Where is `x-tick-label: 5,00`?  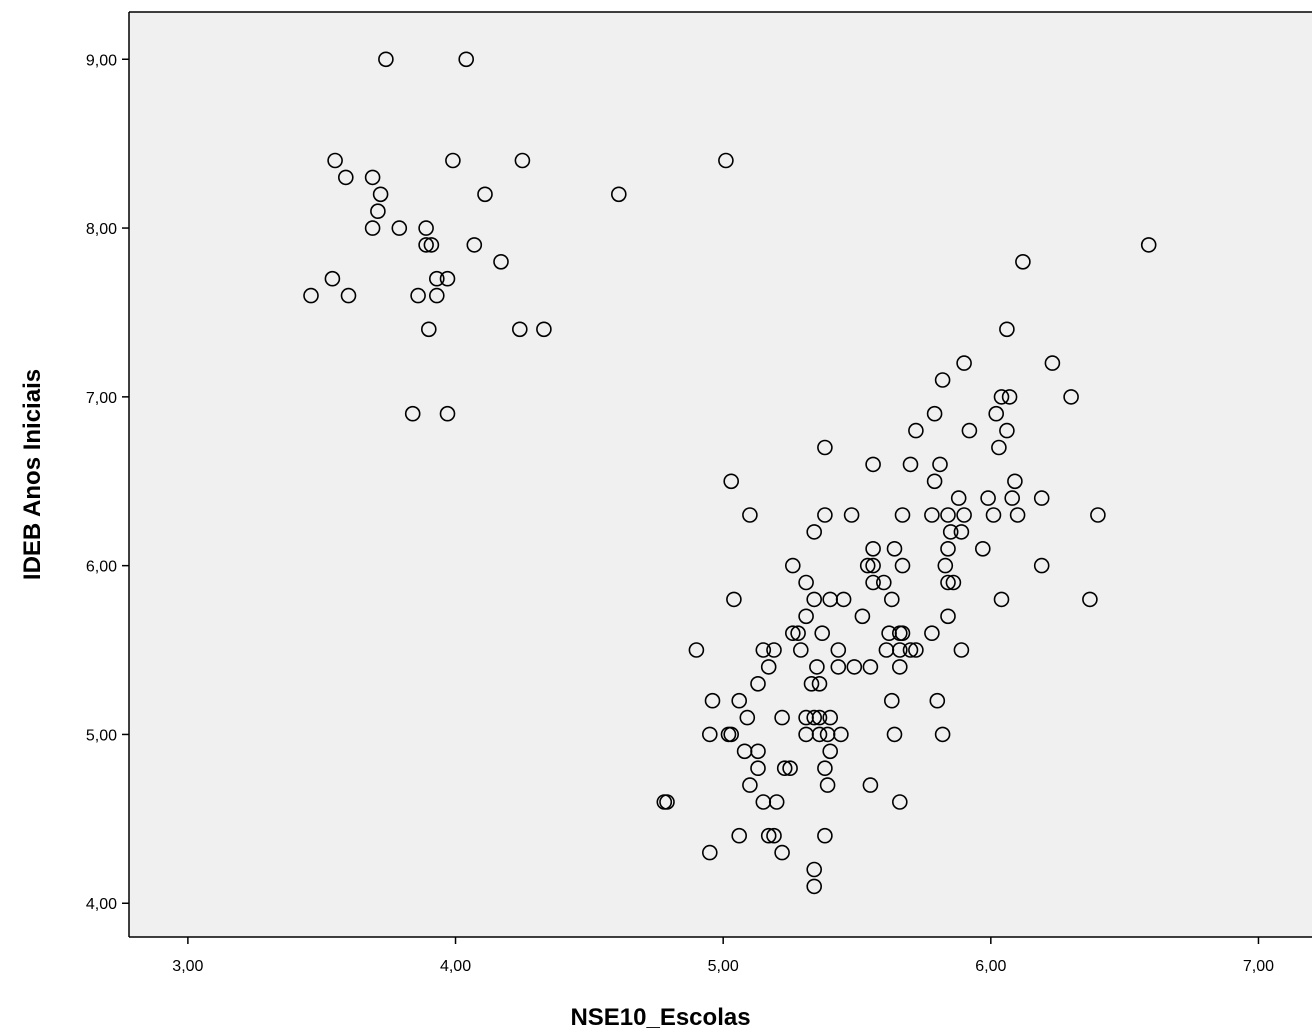 x-tick-label: 5,00 is located at coordinates (723, 966).